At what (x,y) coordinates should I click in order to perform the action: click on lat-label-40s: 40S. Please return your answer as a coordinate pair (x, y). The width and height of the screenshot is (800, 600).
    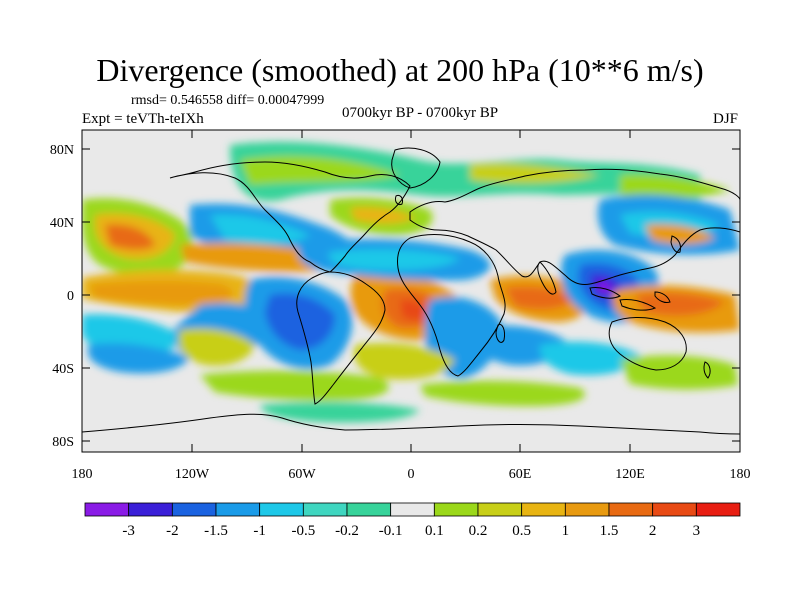
    Looking at the image, I should click on (63, 369).